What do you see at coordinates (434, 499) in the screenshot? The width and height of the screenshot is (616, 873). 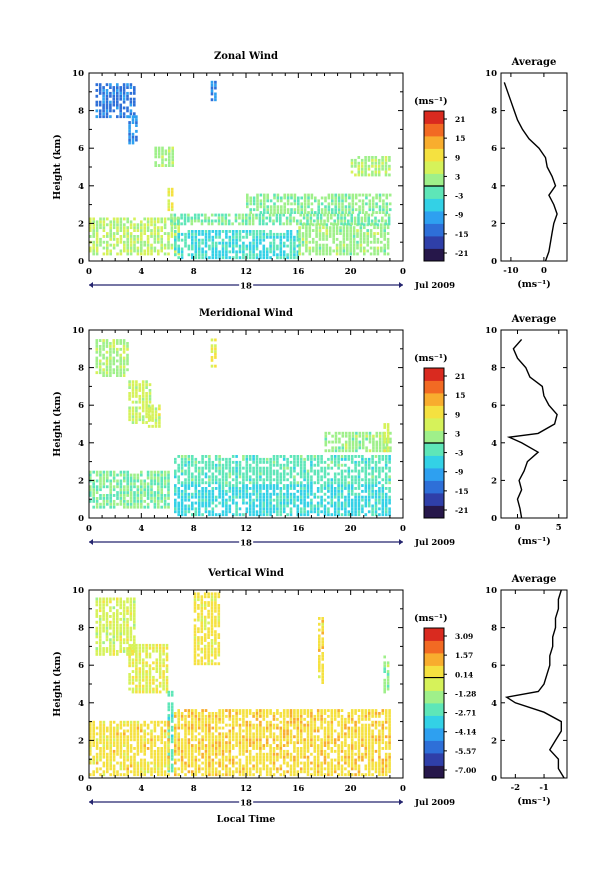 I see `colorbar-swatch` at bounding box center [434, 499].